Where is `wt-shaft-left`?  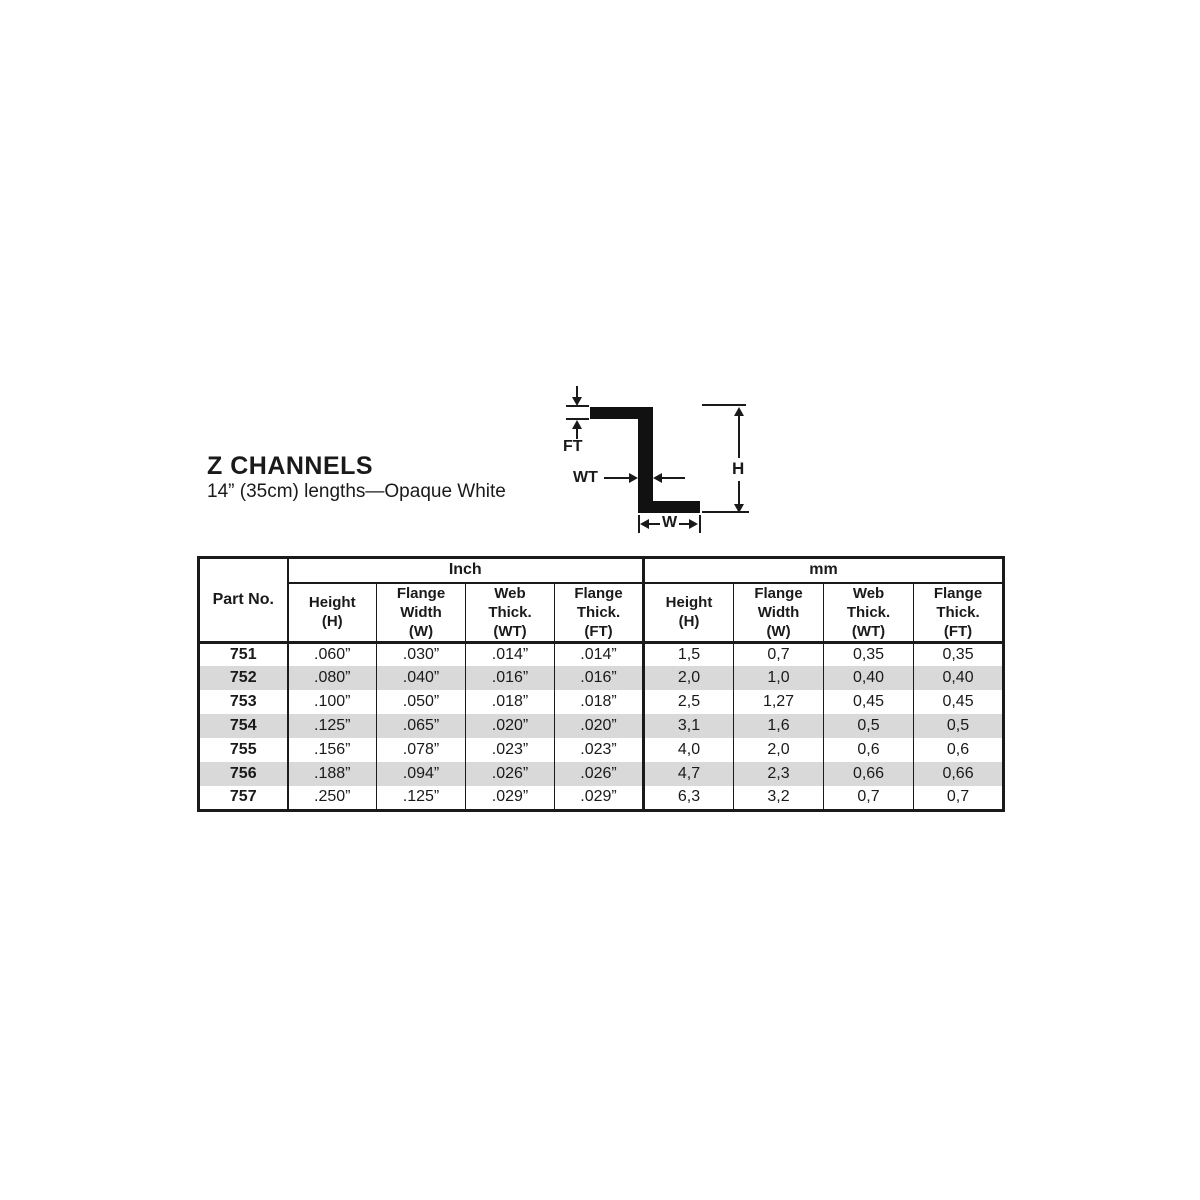 wt-shaft-left is located at coordinates (617, 478).